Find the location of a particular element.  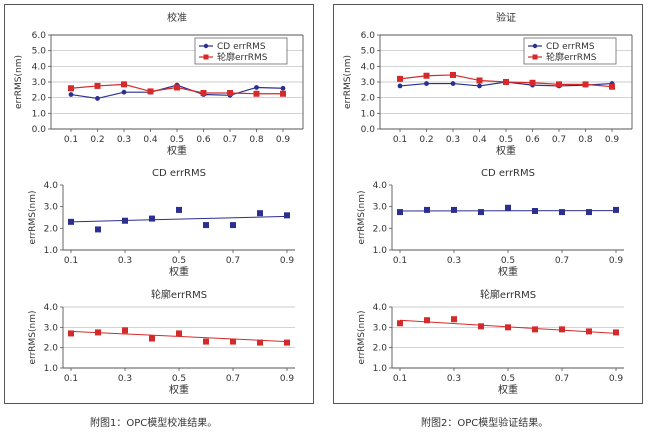

x-tick-label: 0.1 is located at coordinates (400, 261).